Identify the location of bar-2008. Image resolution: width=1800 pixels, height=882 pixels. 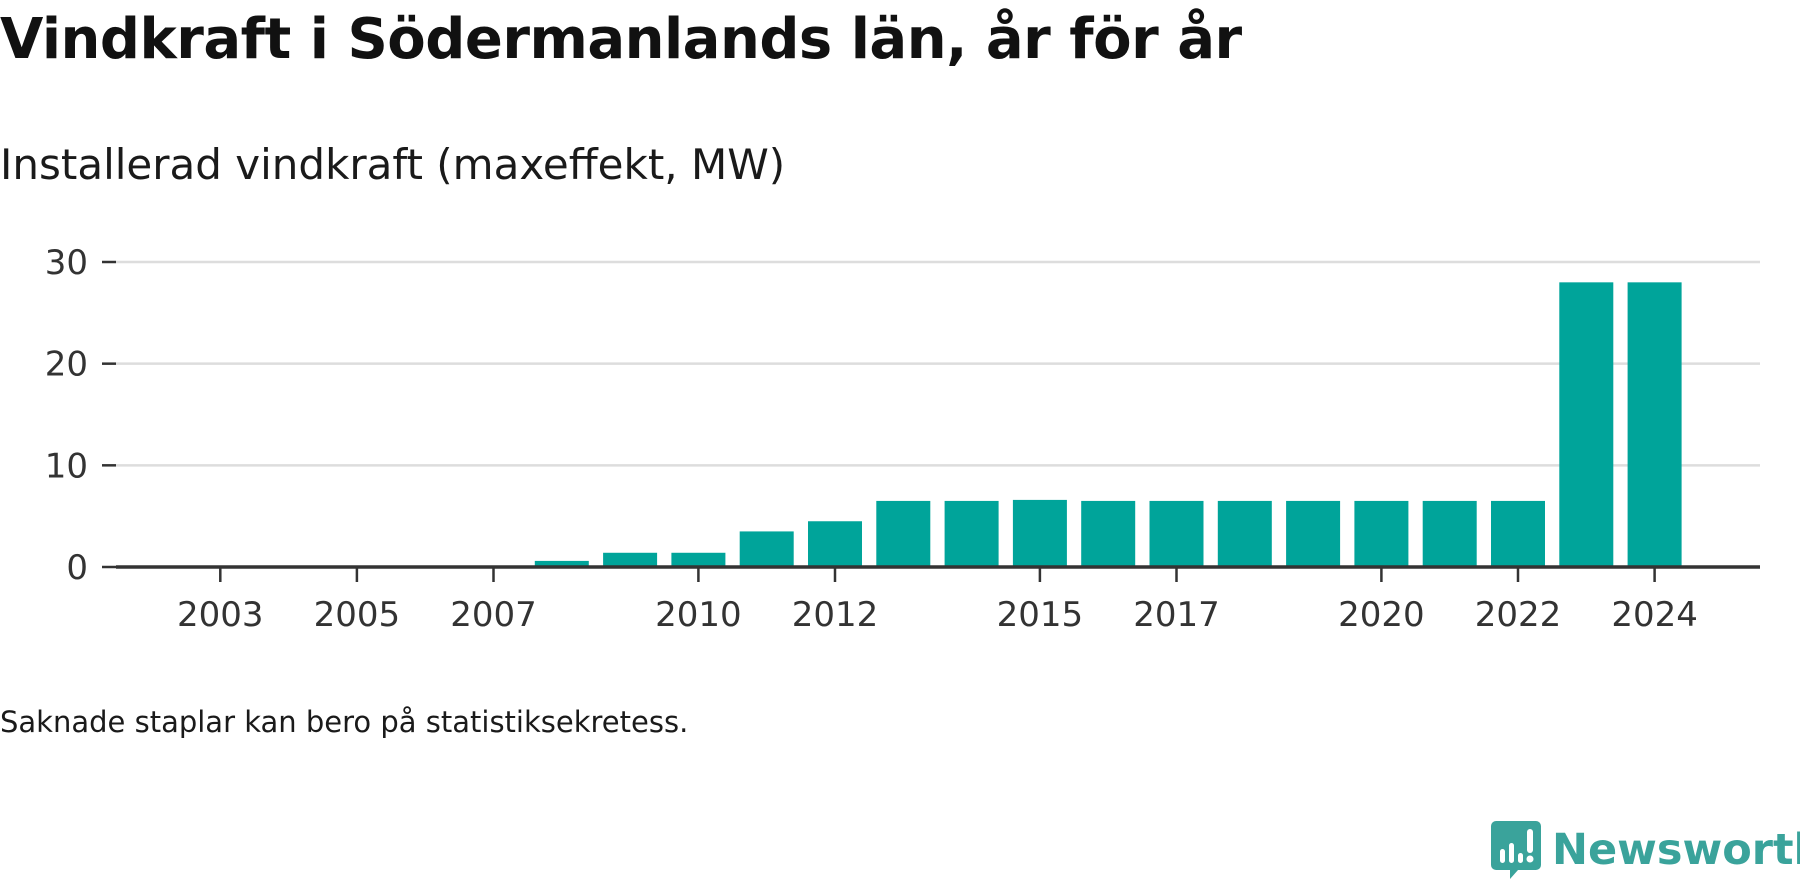
(561, 563).